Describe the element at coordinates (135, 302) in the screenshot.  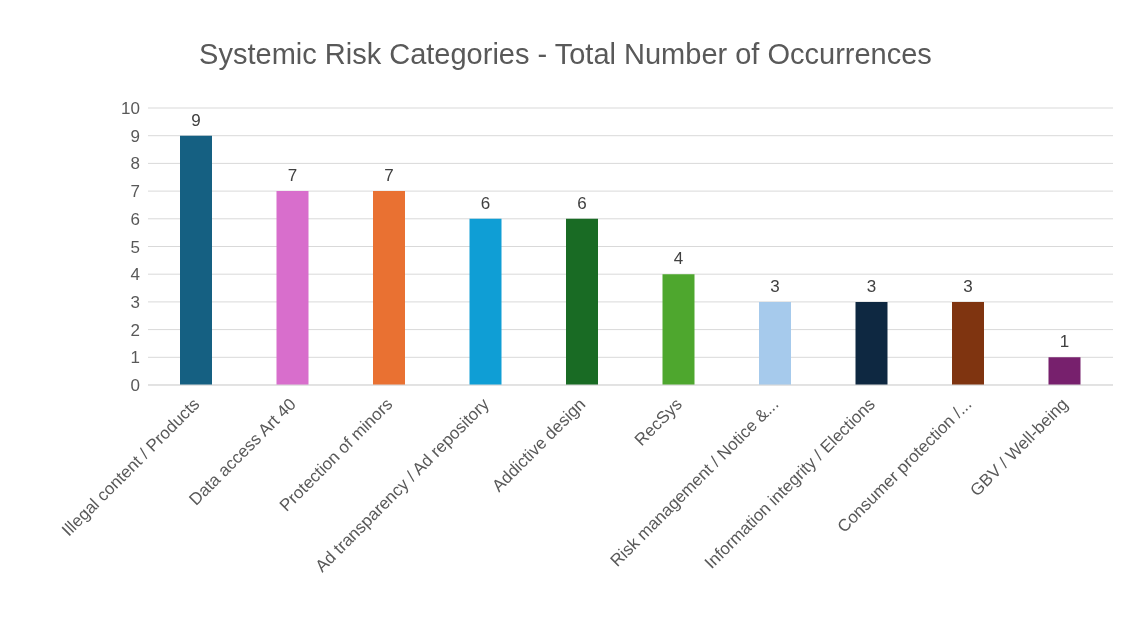
I see `y-tick-label: 3` at that location.